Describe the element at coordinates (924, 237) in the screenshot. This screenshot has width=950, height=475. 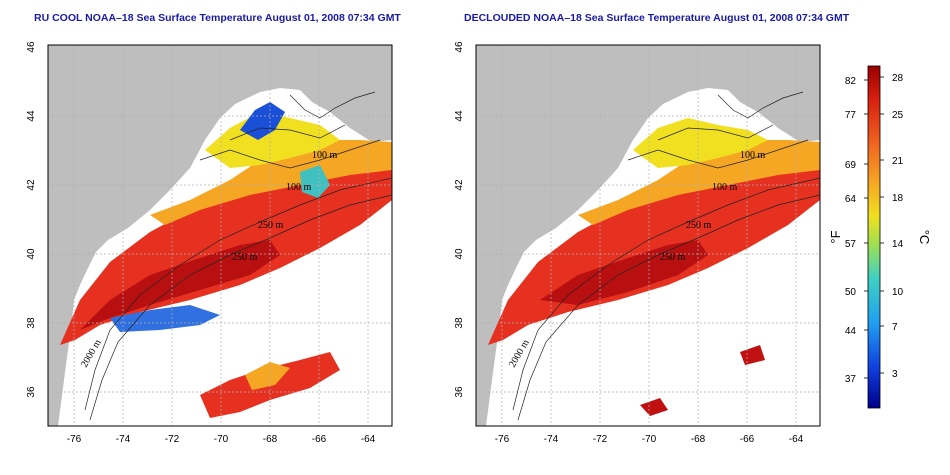
I see `celsius-label: °C` at that location.